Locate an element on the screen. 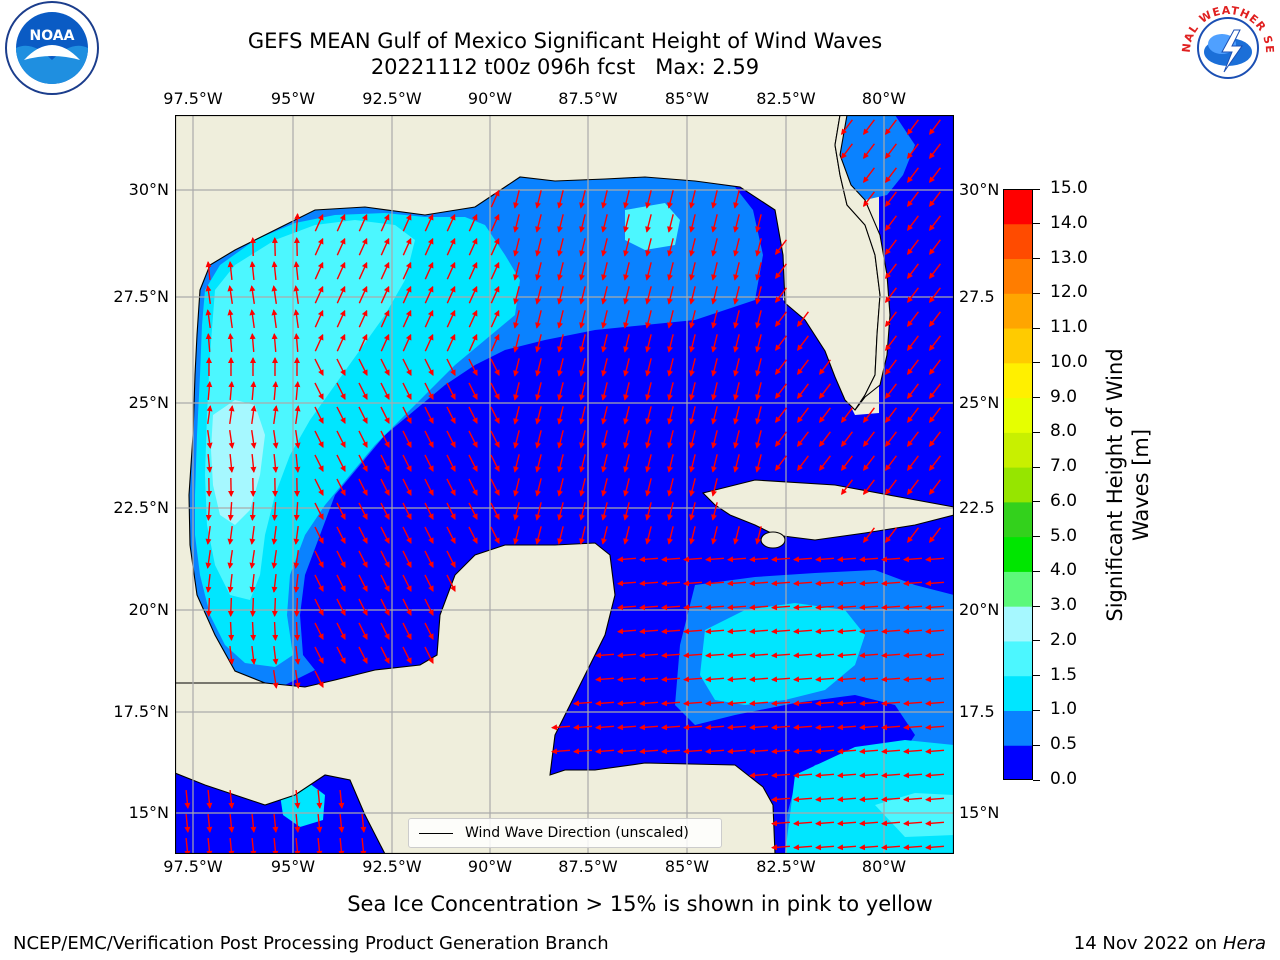 The width and height of the screenshot is (1280, 960). footer-host: Hera is located at coordinates (1244, 943).